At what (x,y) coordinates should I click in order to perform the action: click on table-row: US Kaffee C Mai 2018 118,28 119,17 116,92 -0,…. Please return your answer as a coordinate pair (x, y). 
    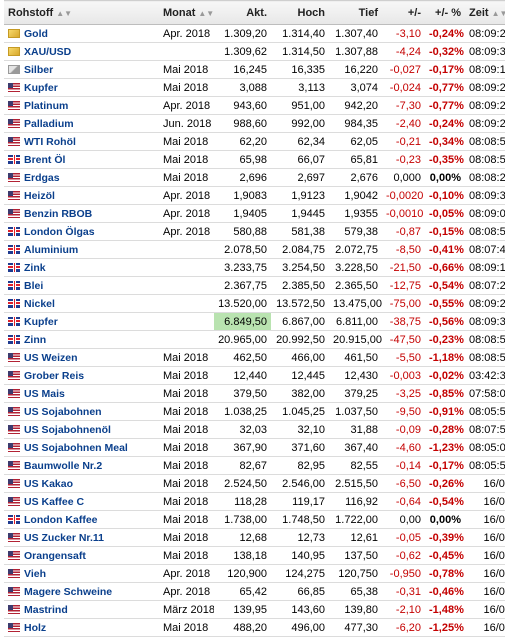
    Looking at the image, I should click on (254, 501).